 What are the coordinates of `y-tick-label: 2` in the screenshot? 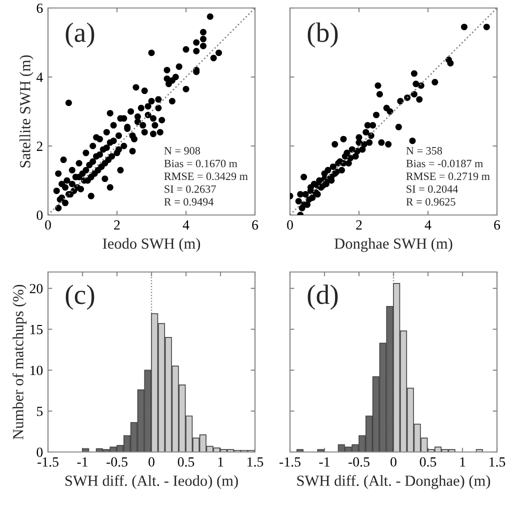 It's located at (39, 146).